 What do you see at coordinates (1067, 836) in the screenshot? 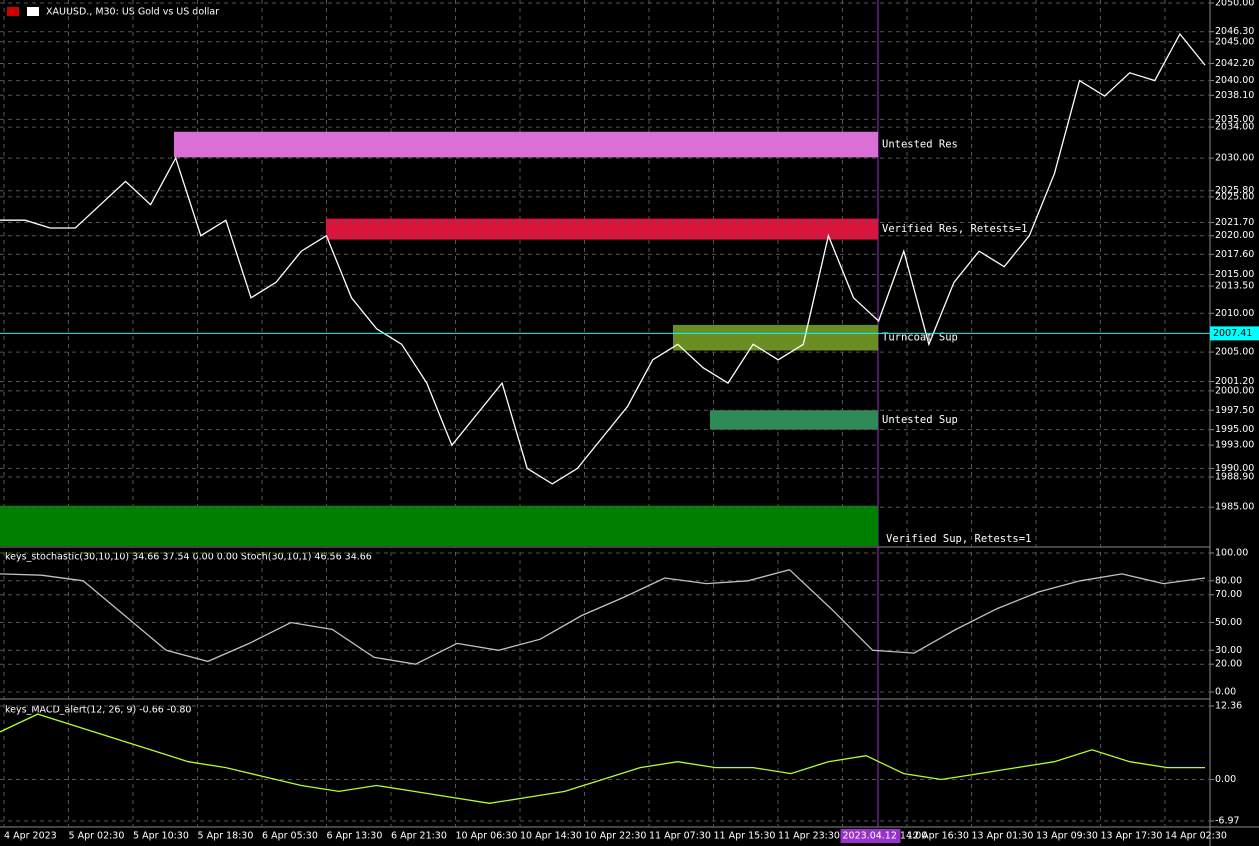
I see `x-tick-label: 13 Apr 09:30` at bounding box center [1067, 836].